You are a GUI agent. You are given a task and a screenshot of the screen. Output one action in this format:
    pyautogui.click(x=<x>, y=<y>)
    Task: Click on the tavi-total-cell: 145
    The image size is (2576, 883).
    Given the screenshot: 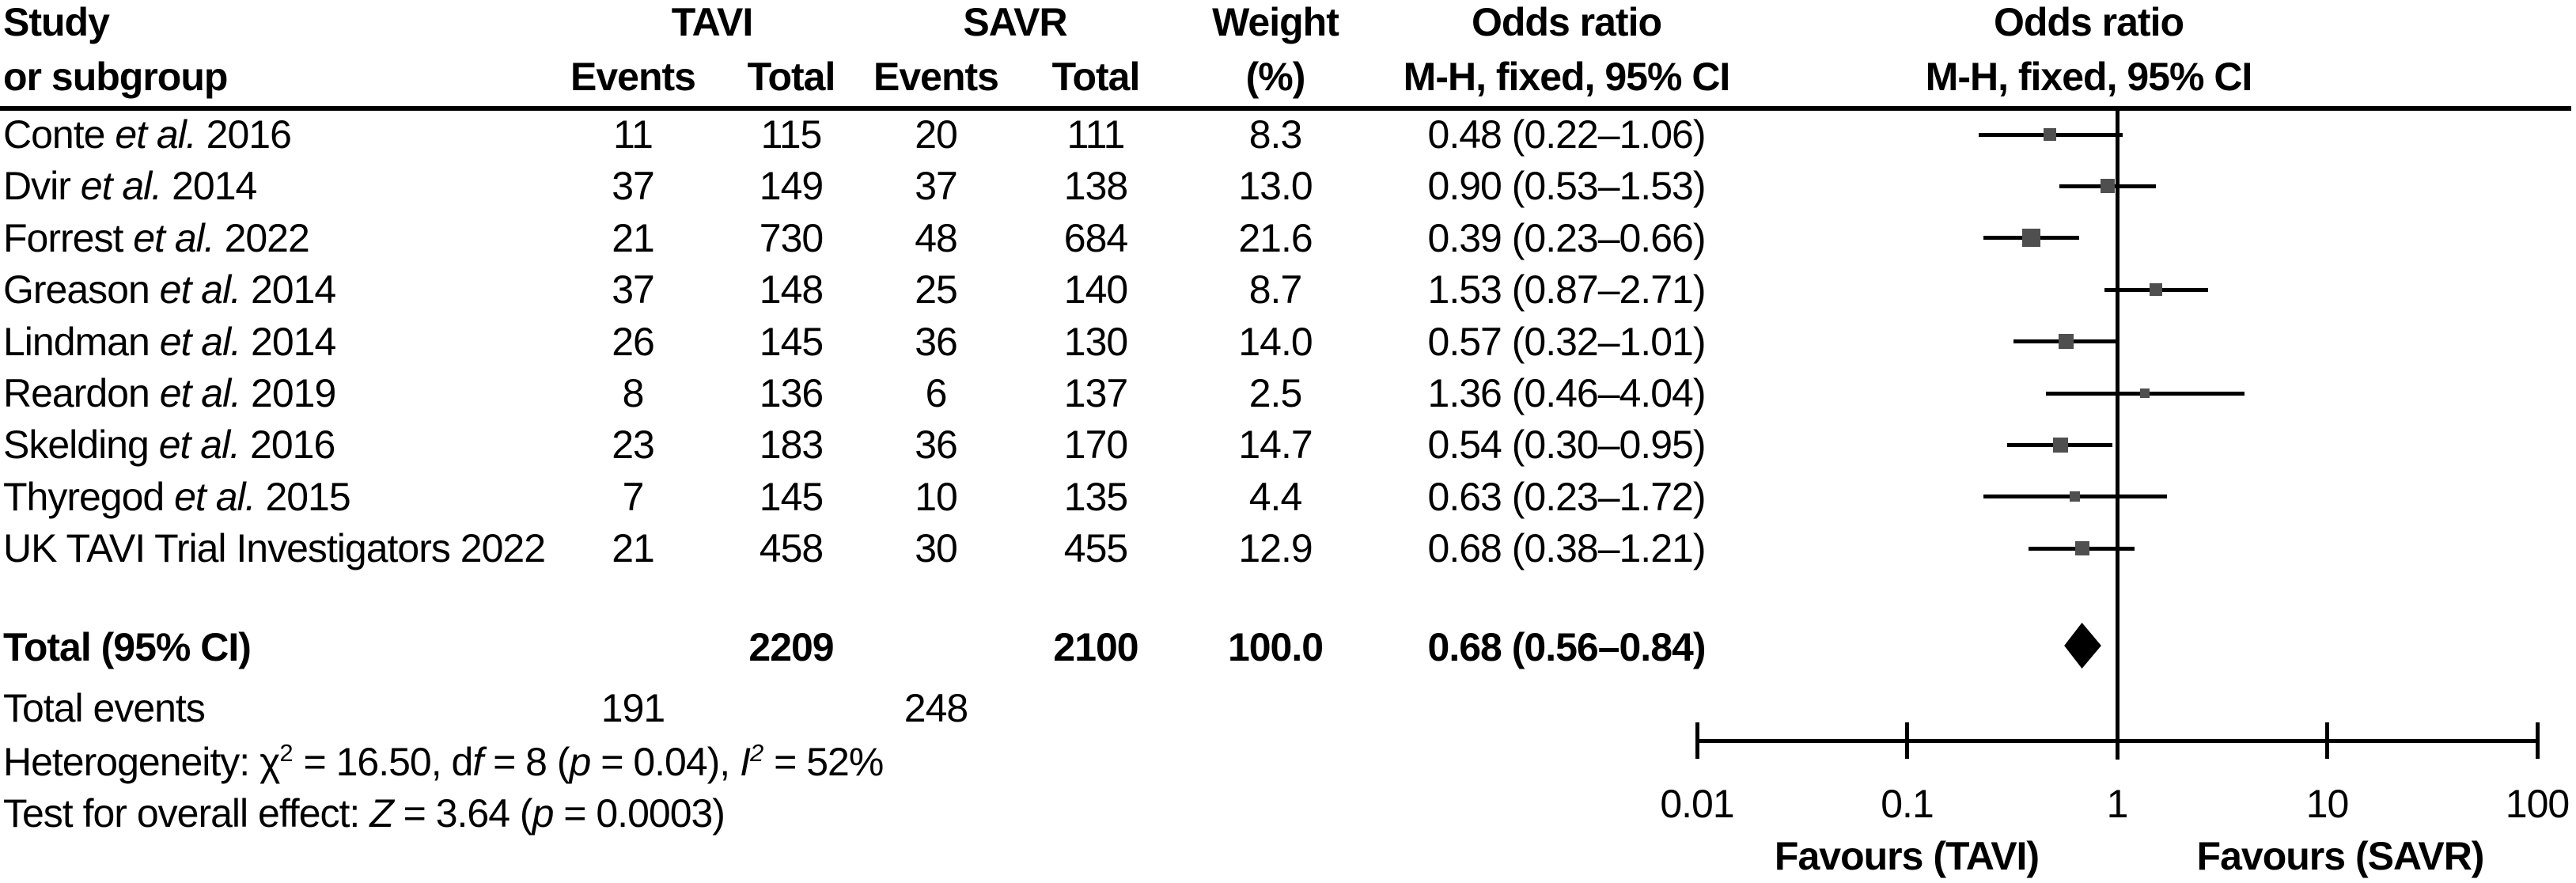 What is the action you would take?
    pyautogui.click(x=791, y=496)
    